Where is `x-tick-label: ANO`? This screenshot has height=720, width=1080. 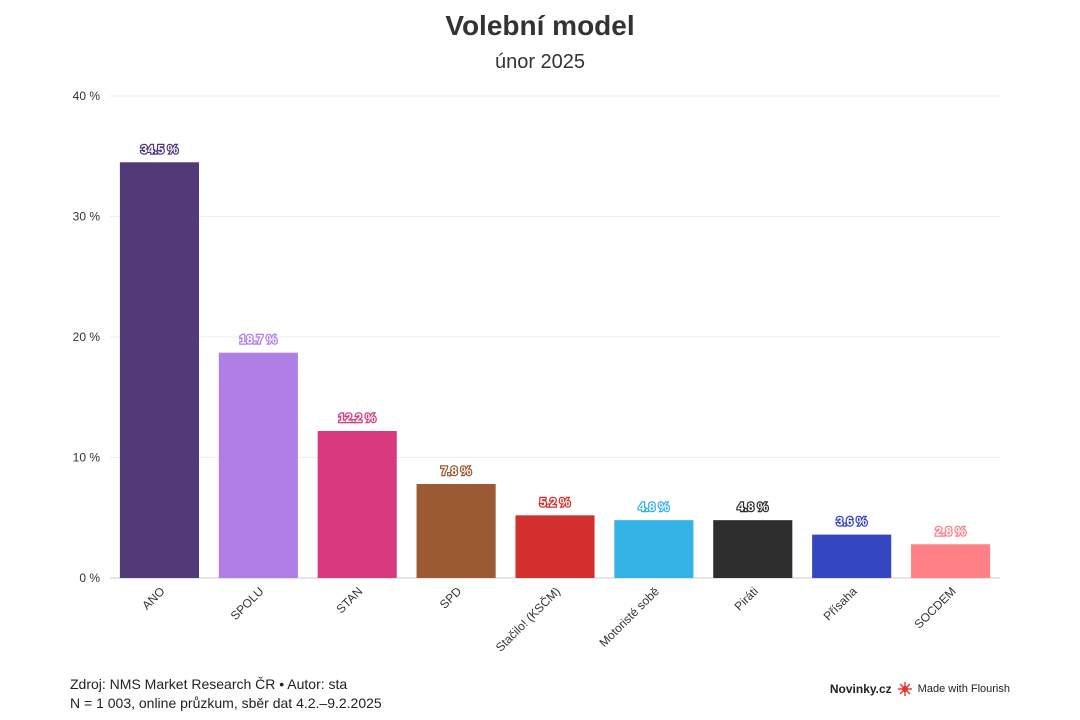 x-tick-label: ANO is located at coordinates (153, 598).